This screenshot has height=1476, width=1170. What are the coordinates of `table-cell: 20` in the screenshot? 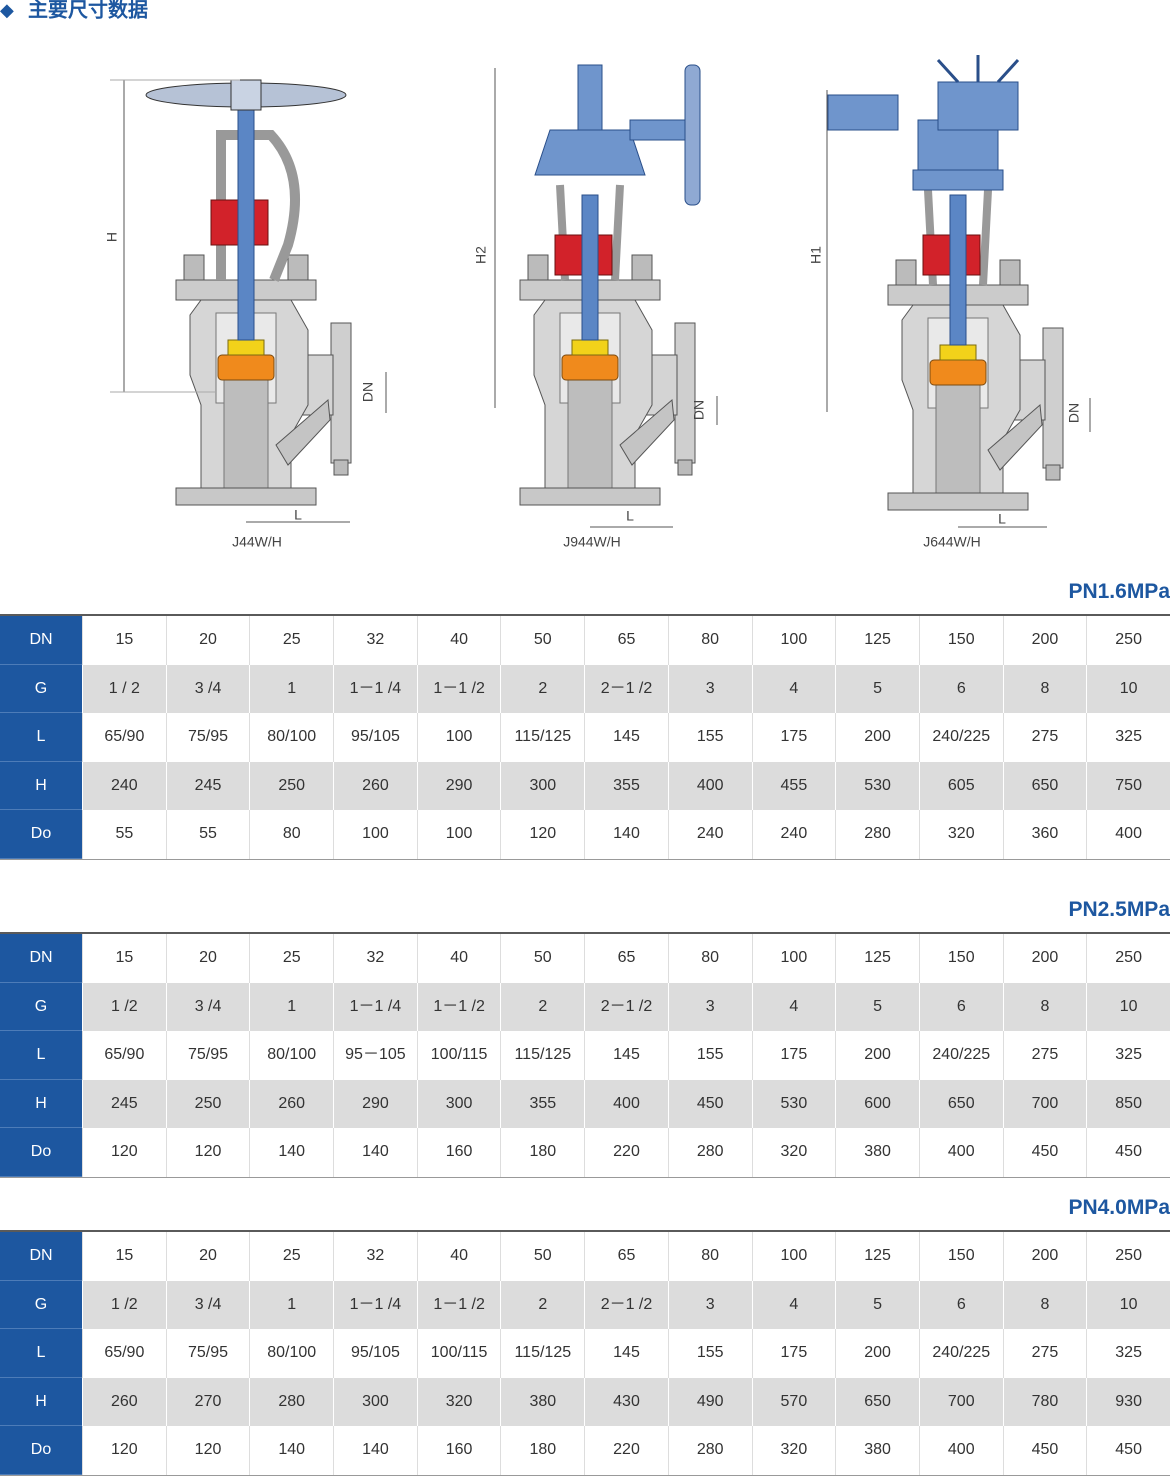 It's located at (207, 640).